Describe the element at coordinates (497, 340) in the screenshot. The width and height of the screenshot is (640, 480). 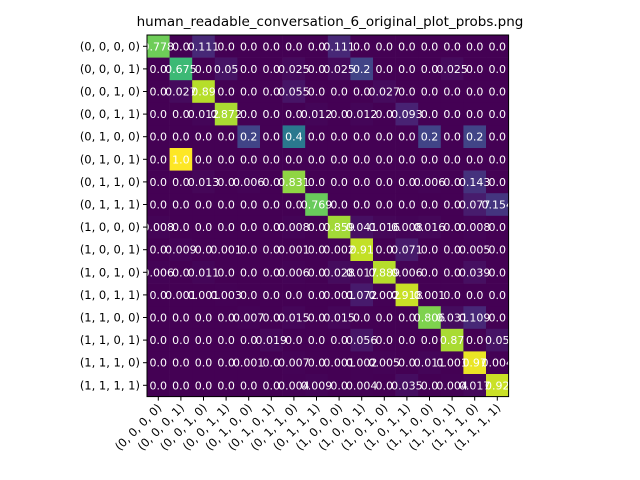
I see `cell-value-label: 0.05` at that location.